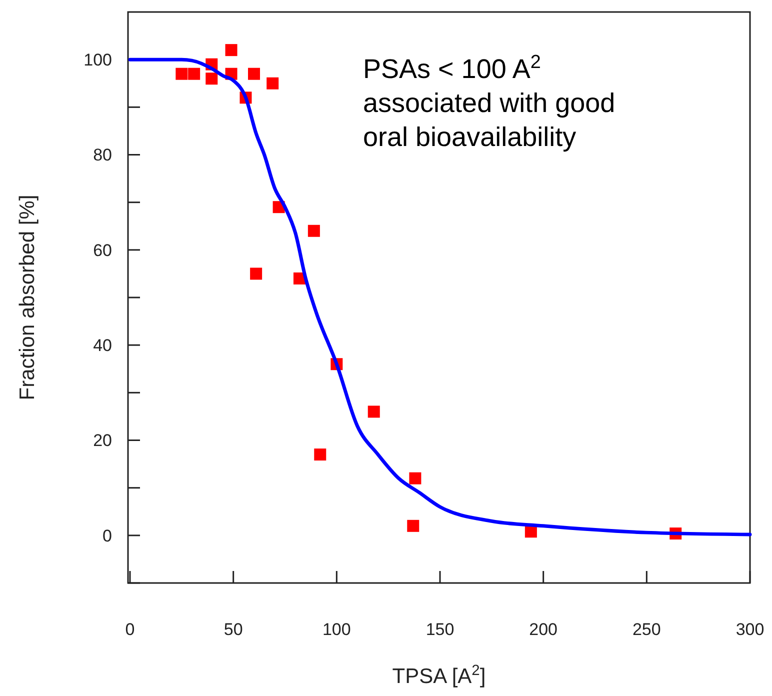  I want to click on y-tick-label: 0, so click(107, 536).